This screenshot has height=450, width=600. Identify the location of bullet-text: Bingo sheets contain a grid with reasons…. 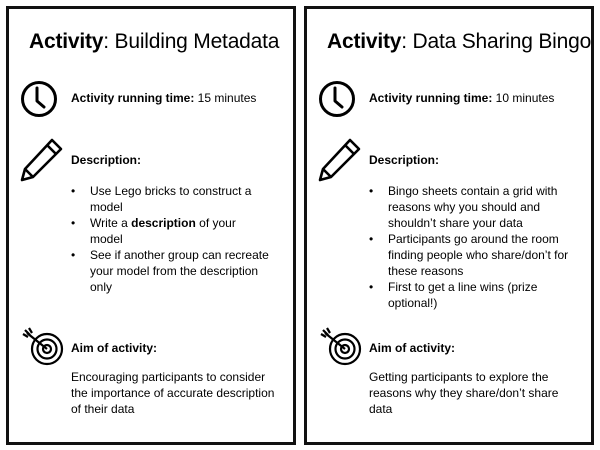
(473, 207).